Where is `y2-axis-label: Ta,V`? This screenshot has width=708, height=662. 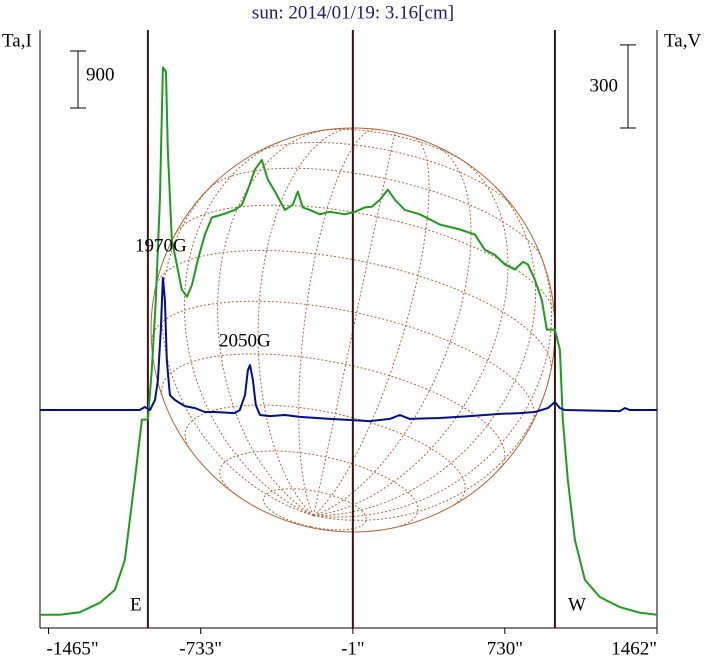
y2-axis-label: Ta,V is located at coordinates (682, 40).